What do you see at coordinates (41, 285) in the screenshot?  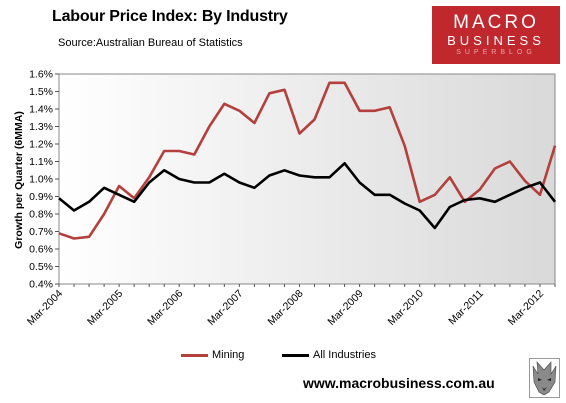 I see `y-tick-label: 0.4%` at bounding box center [41, 285].